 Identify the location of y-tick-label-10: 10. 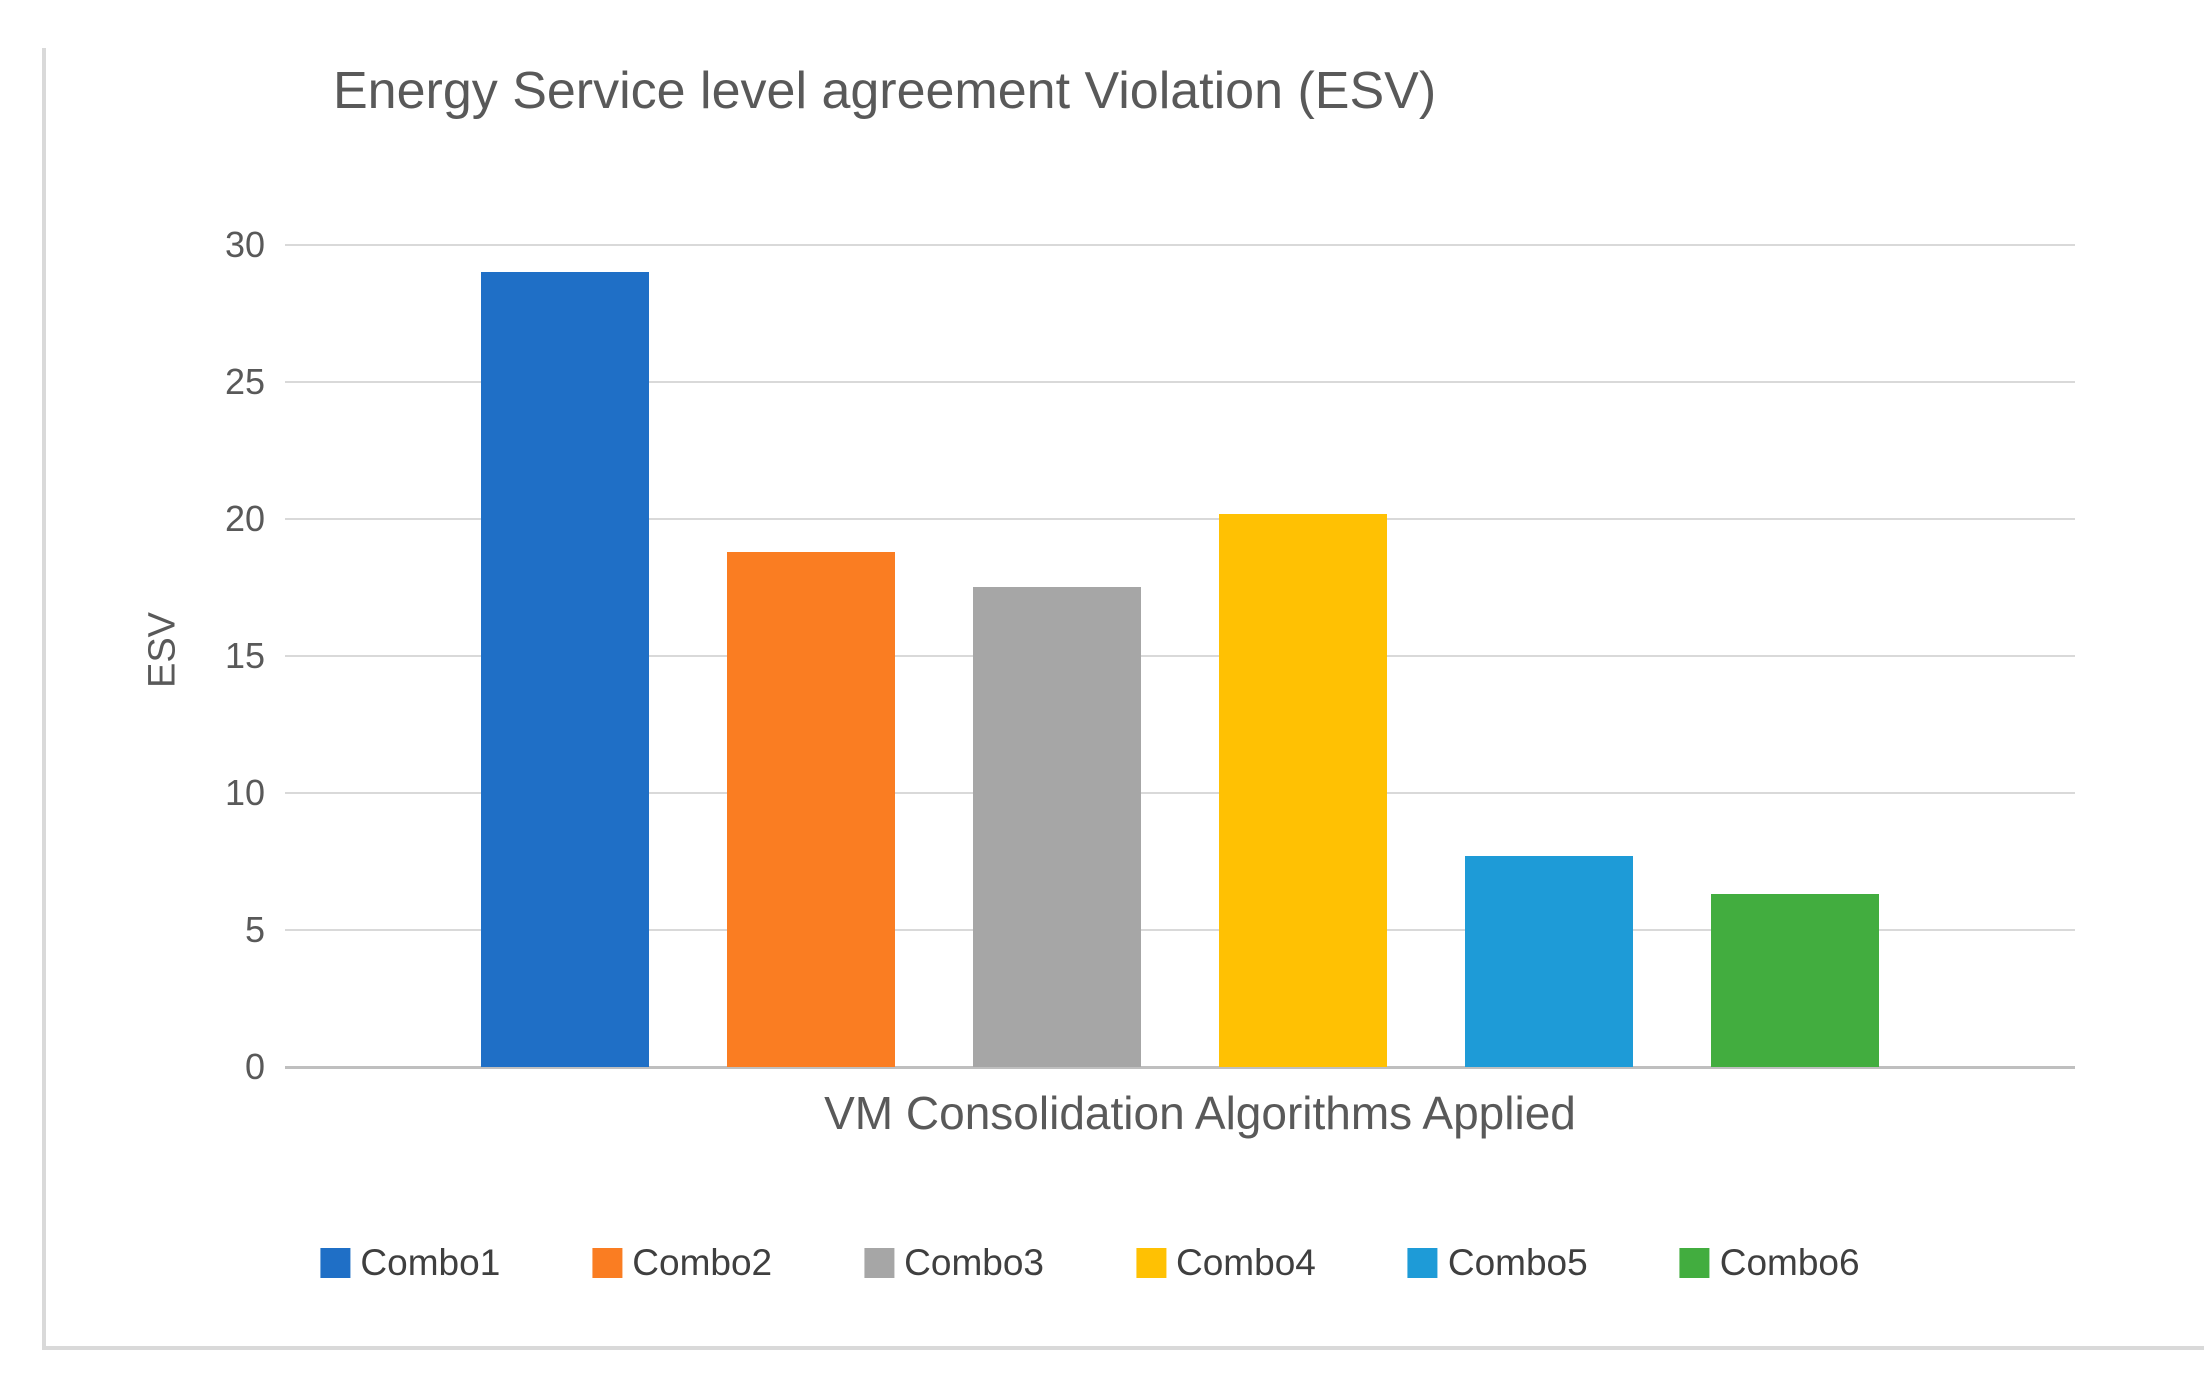
(244, 792).